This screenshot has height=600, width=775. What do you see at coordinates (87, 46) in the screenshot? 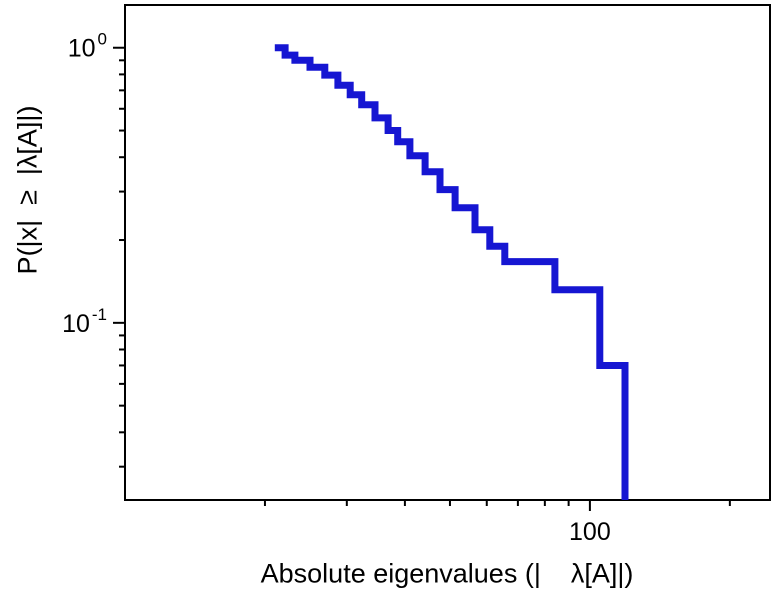
I see `y-tick-label: 10 0` at bounding box center [87, 46].